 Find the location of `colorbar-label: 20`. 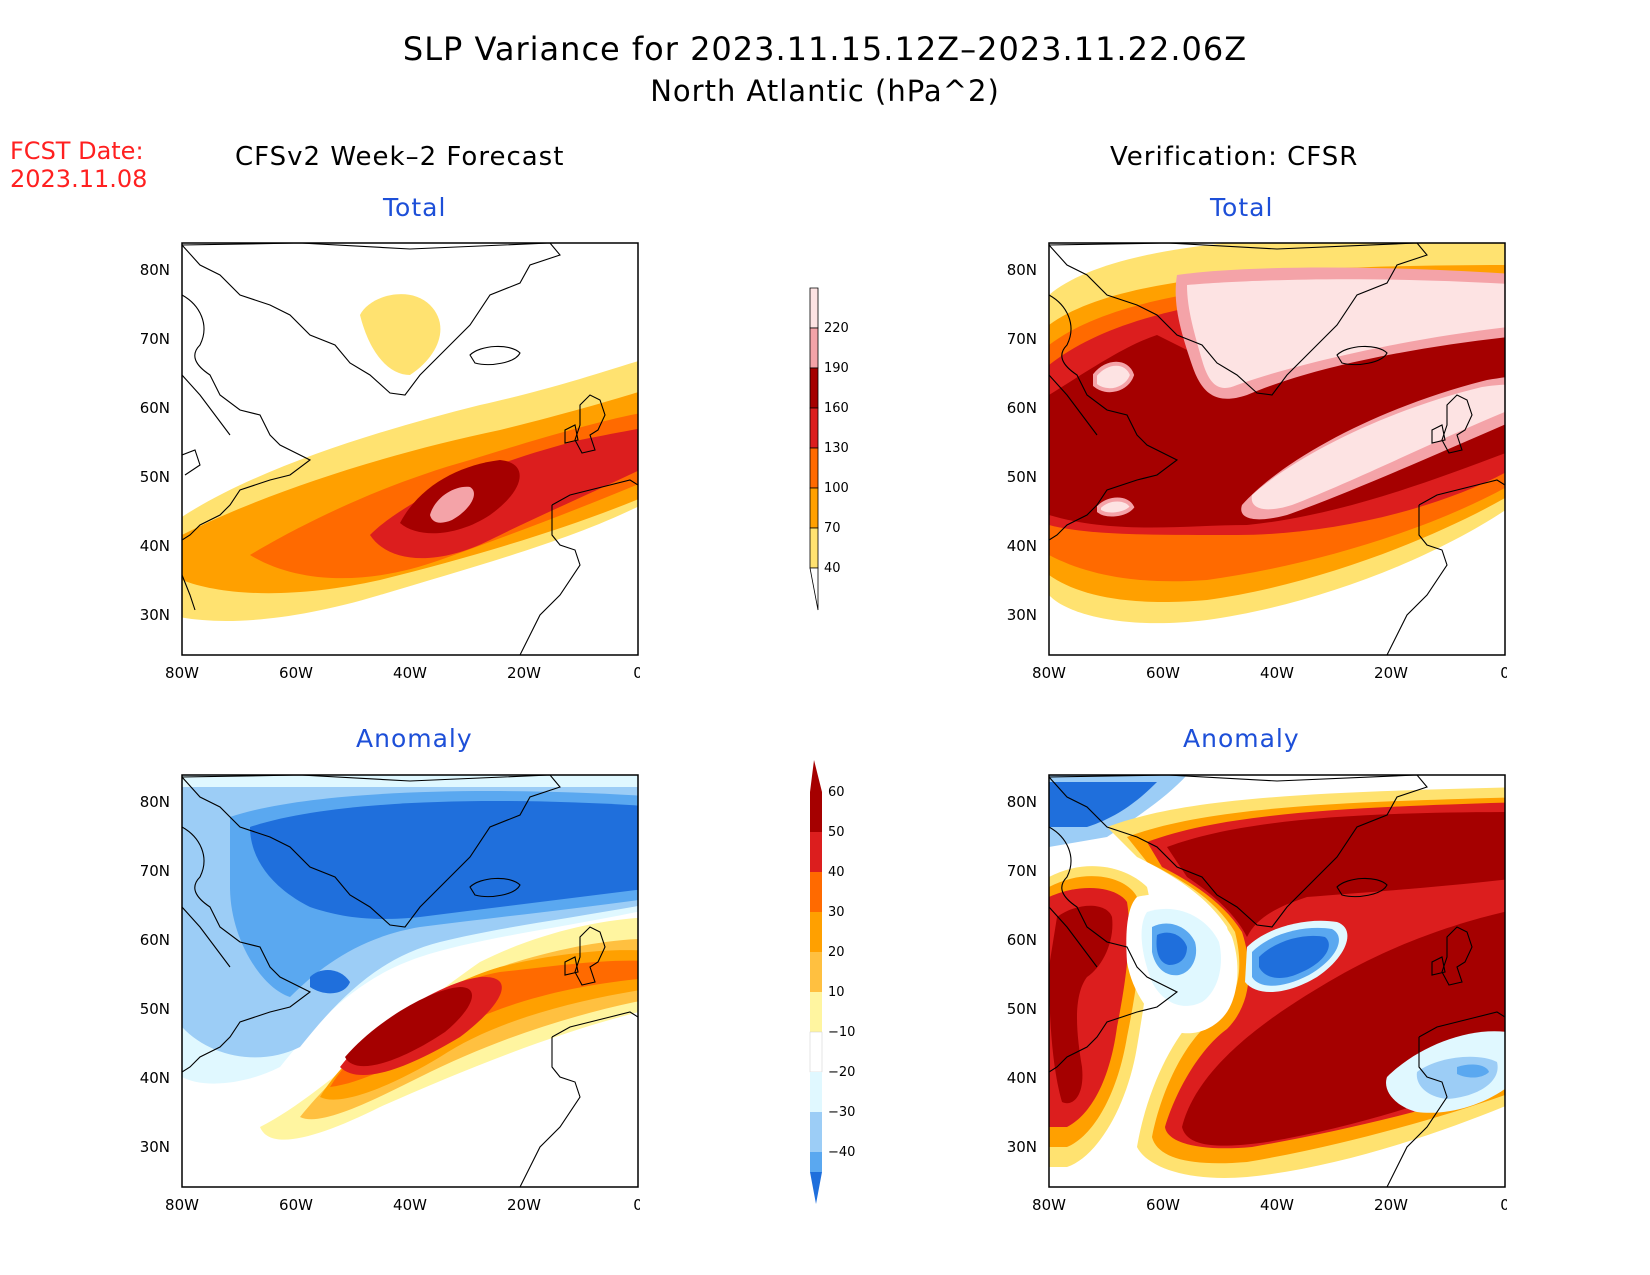

colorbar-label: 20 is located at coordinates (836, 952).